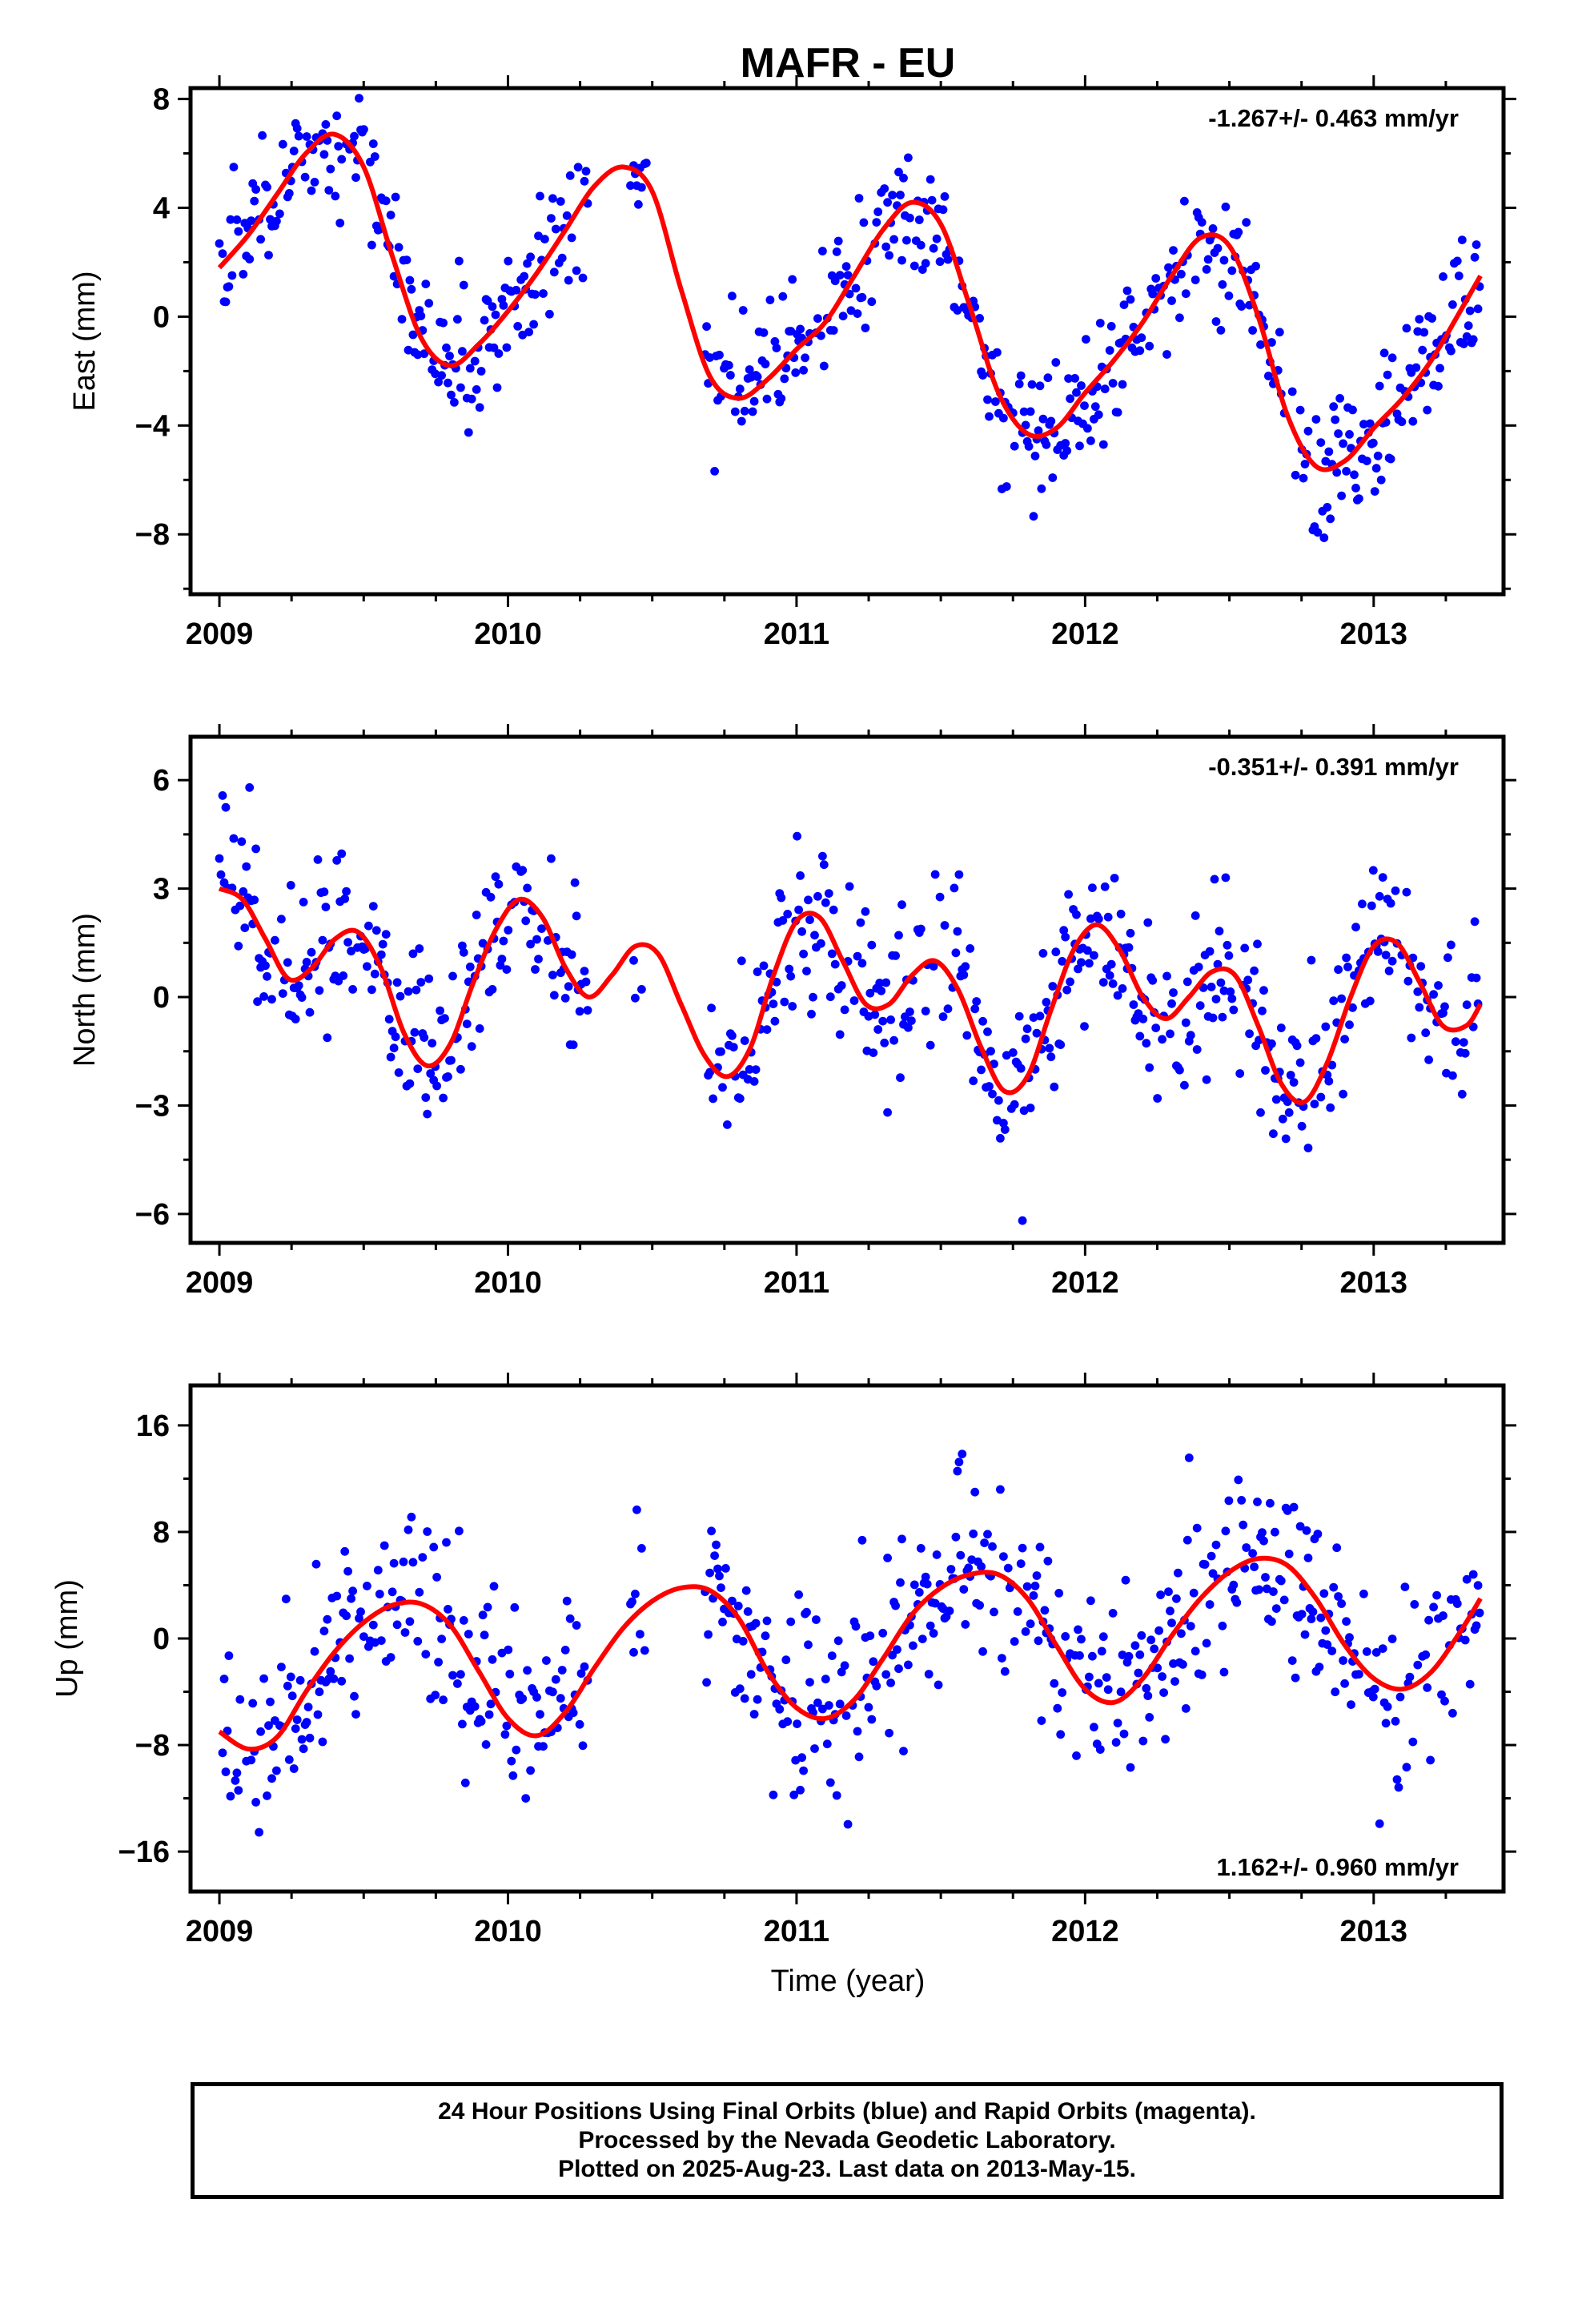 The width and height of the screenshot is (1582, 2324). Describe the element at coordinates (1333, 767) in the screenshot. I see `north-rate-label: -0.351+/- 0.391 mm/yr` at that location.